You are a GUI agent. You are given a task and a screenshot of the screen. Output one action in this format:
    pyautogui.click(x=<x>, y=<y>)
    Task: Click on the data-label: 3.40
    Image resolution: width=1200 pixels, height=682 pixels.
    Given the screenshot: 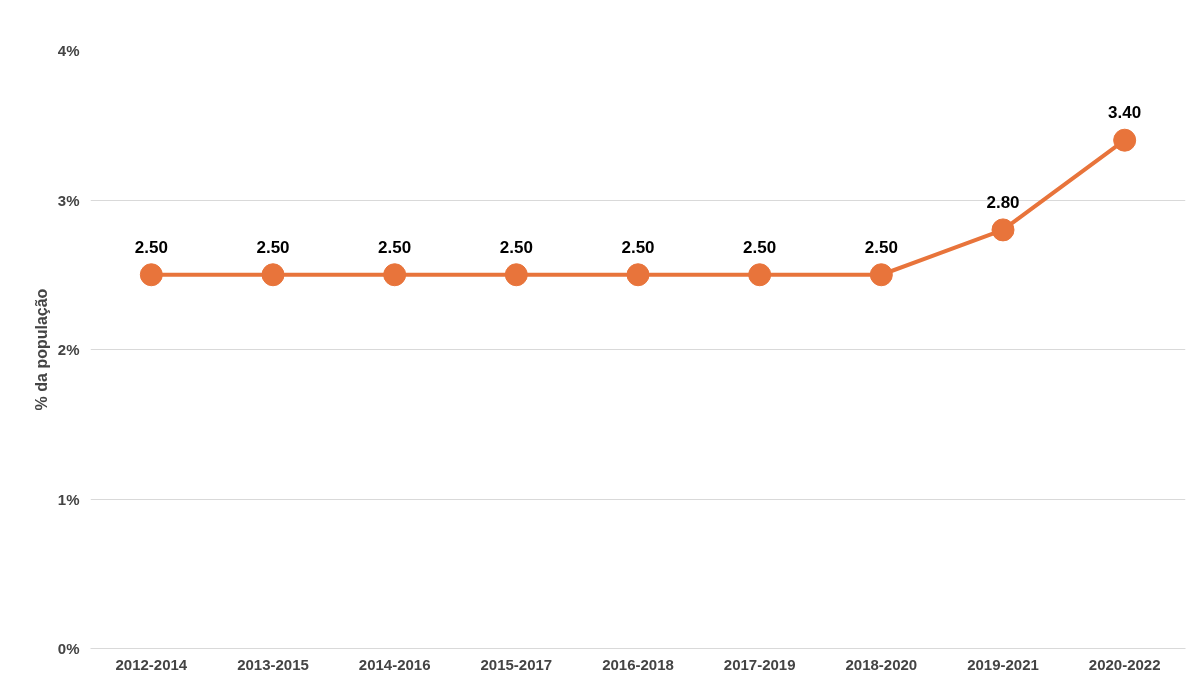 What is the action you would take?
    pyautogui.click(x=1125, y=113)
    